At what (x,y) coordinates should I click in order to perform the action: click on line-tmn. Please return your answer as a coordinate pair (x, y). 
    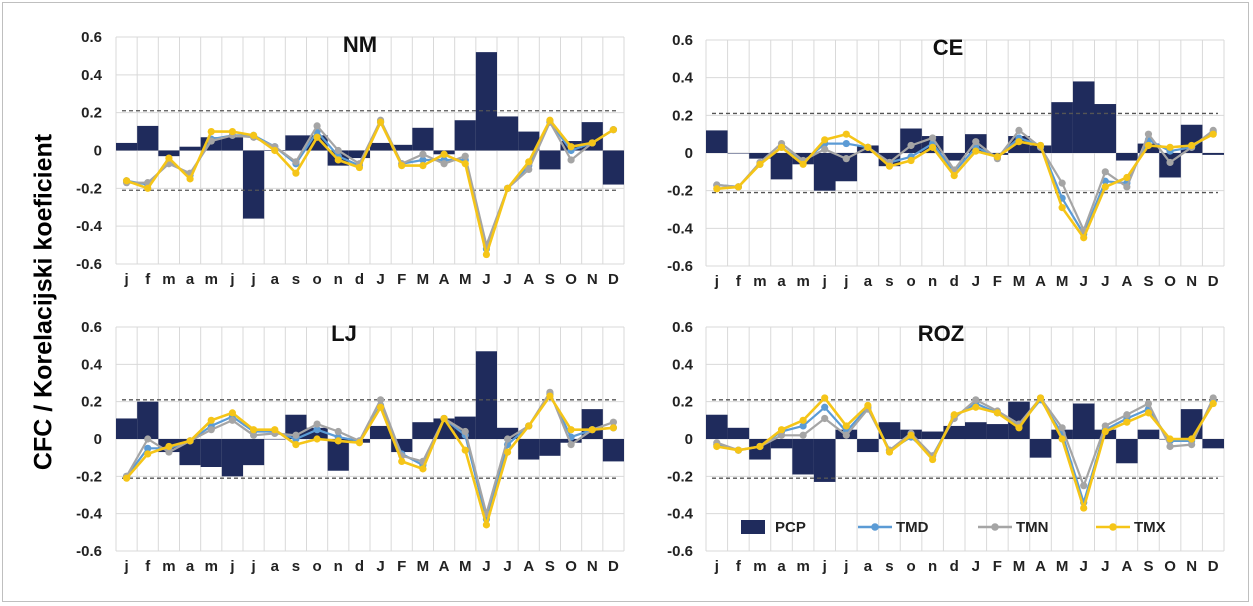
    Looking at the image, I should click on (965, 180).